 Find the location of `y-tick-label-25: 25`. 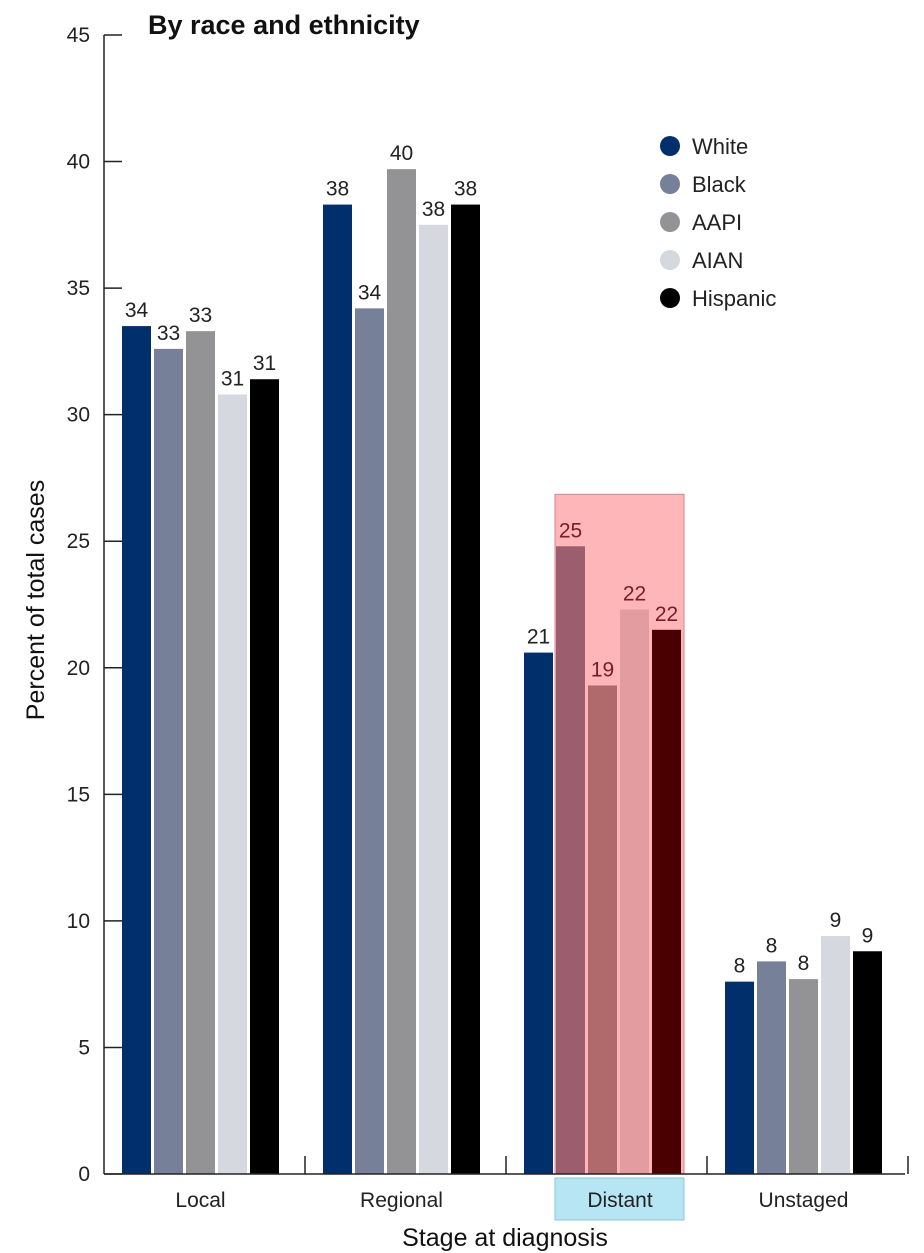

y-tick-label-25: 25 is located at coordinates (78, 541).